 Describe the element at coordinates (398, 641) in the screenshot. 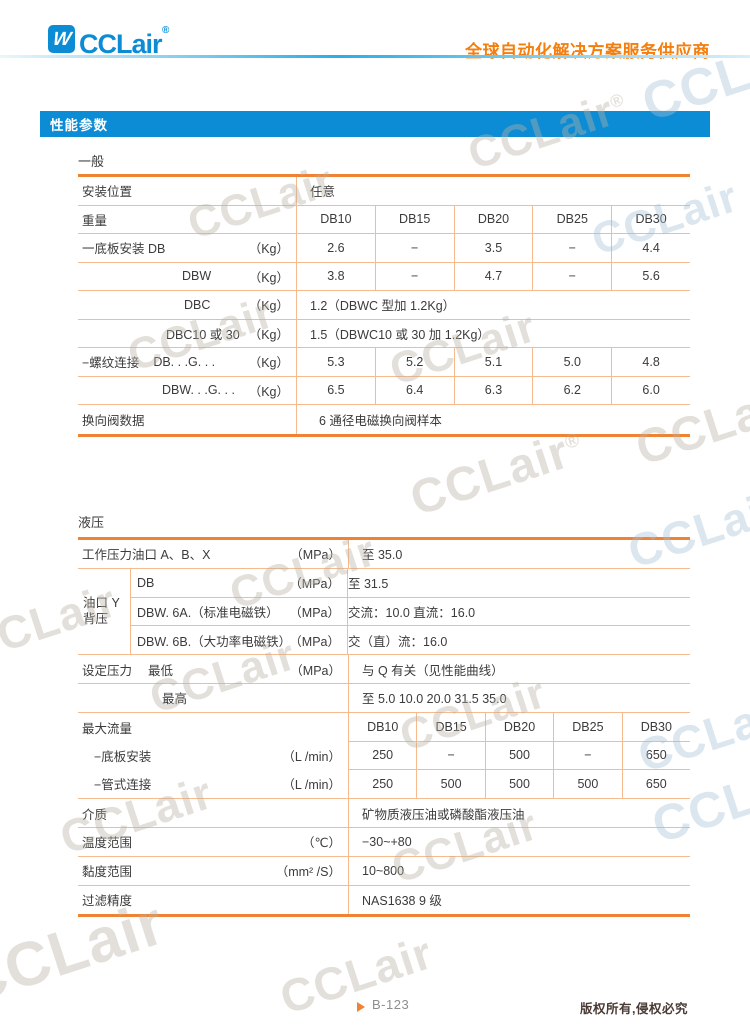

I see `row-value: 交（直）流：16.0` at that location.